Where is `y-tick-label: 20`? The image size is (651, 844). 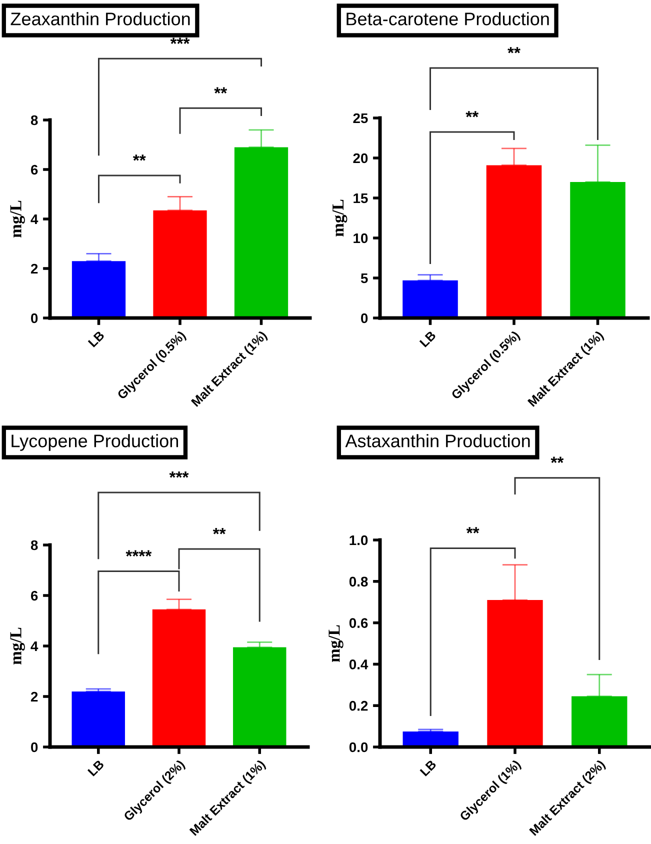 y-tick-label: 20 is located at coordinates (360, 158).